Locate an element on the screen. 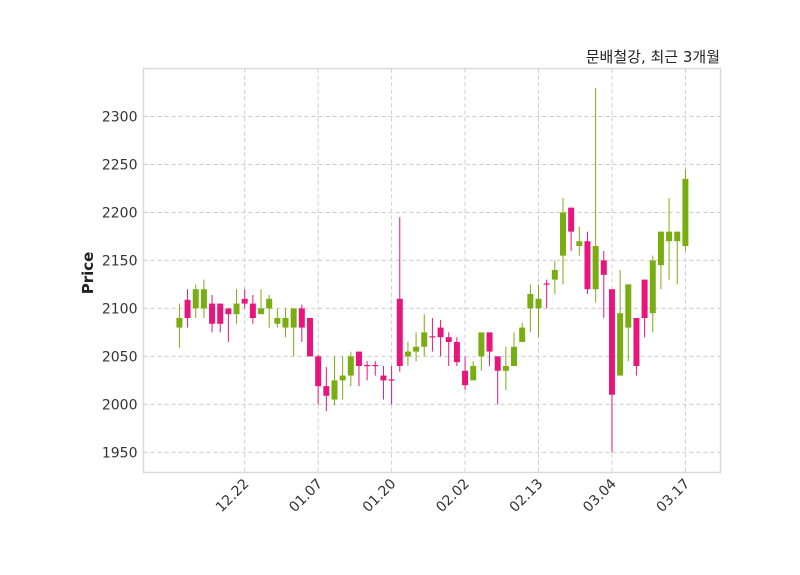 The height and width of the screenshot is (575, 800). x-tick-label: 01.07 is located at coordinates (306, 496).